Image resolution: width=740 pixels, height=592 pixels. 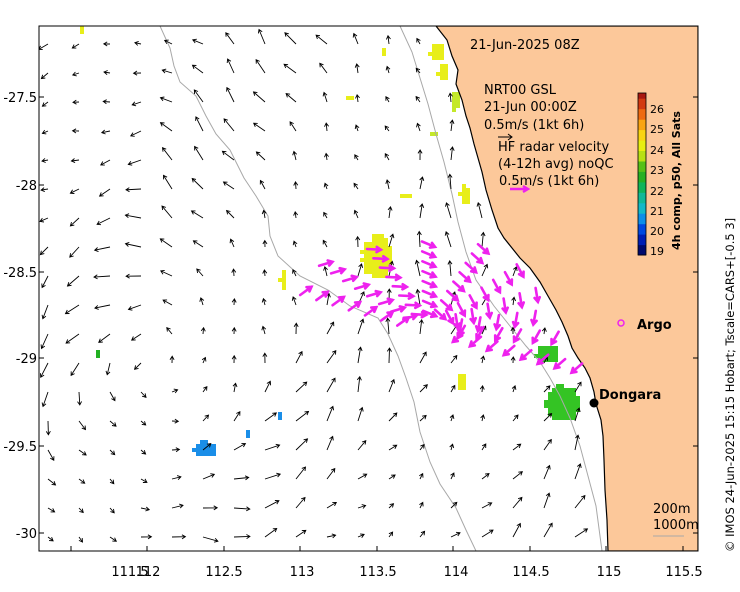 What do you see at coordinates (657, 170) in the screenshot?
I see `colorbar-tick-label: 23` at bounding box center [657, 170].